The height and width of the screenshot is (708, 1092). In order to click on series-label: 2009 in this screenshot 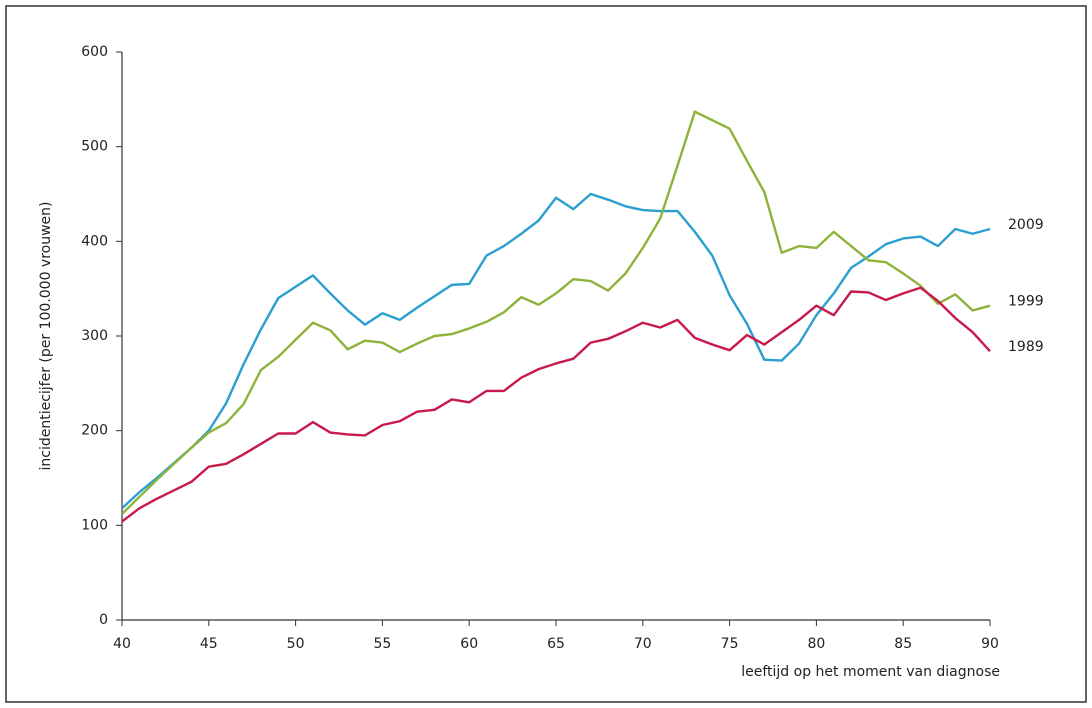, I will do `click(1026, 225)`.